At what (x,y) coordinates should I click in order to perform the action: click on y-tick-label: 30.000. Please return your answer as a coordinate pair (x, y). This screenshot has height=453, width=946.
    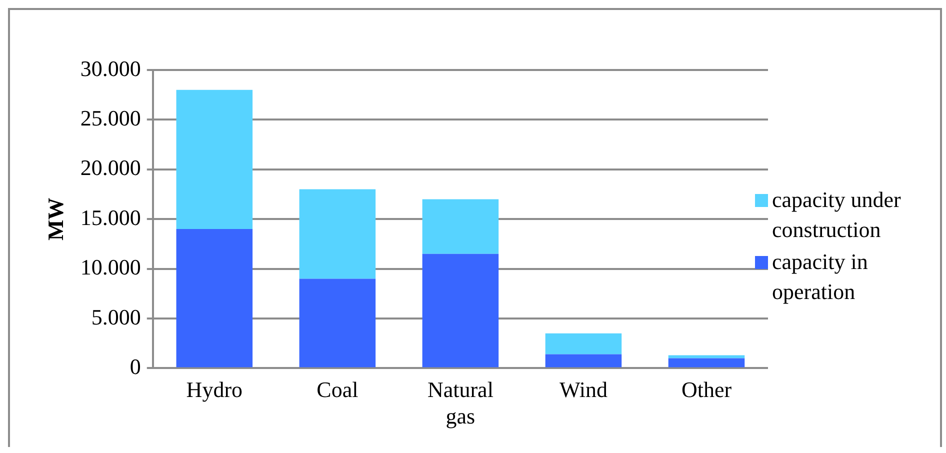
    Looking at the image, I should click on (110, 68).